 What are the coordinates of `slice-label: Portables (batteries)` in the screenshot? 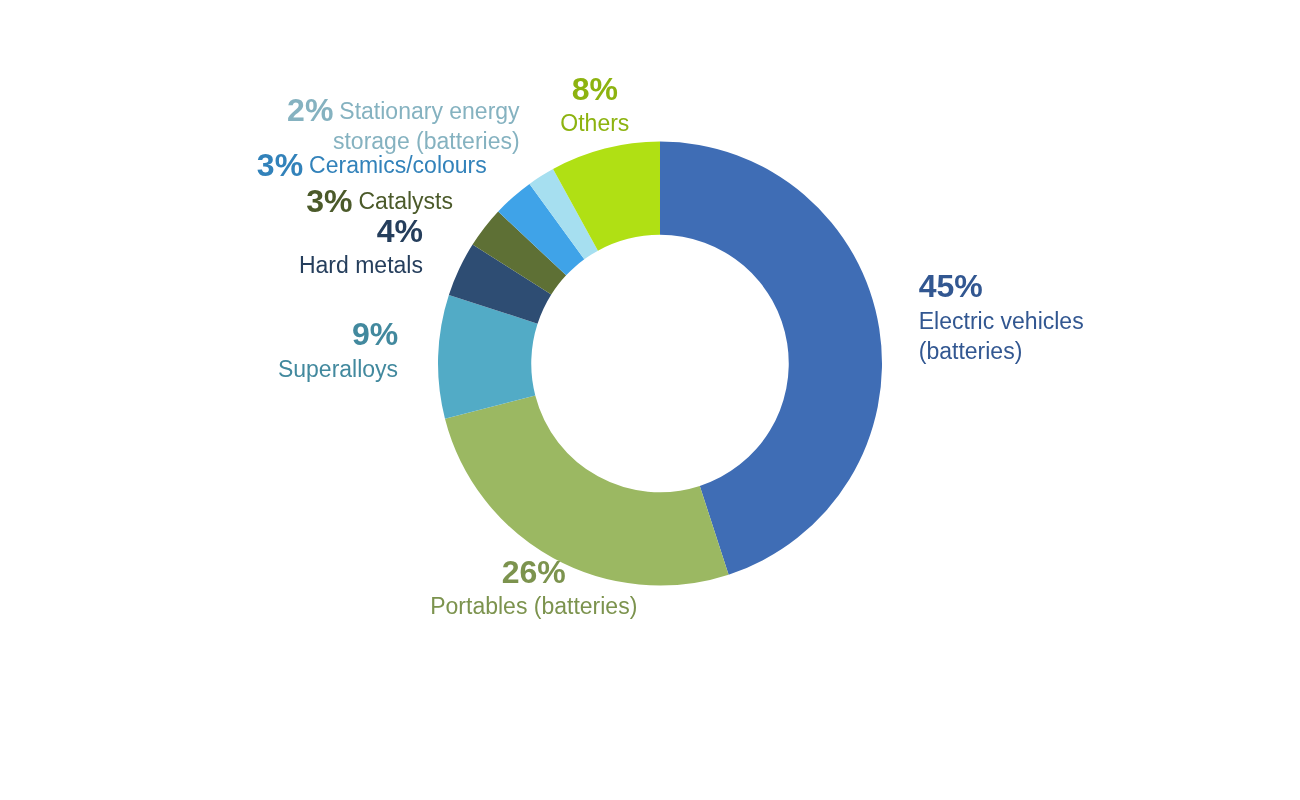 It's located at (534, 606).